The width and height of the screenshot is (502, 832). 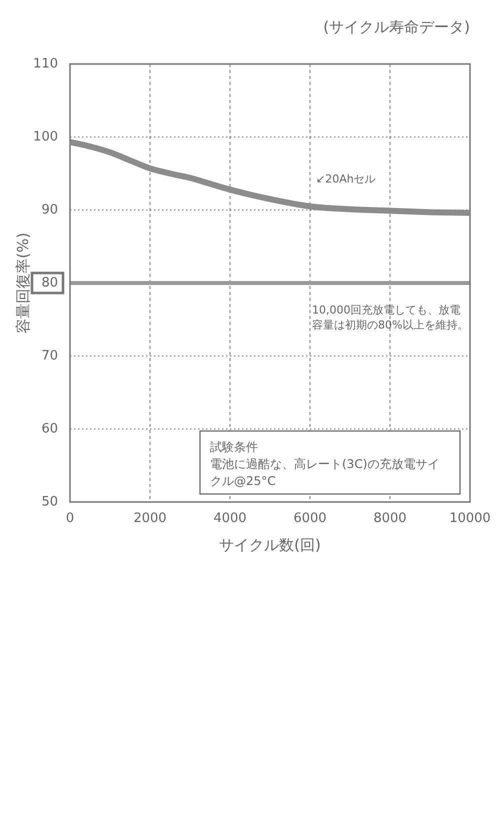 I want to click on y-tick-label: 80, so click(x=49, y=283).